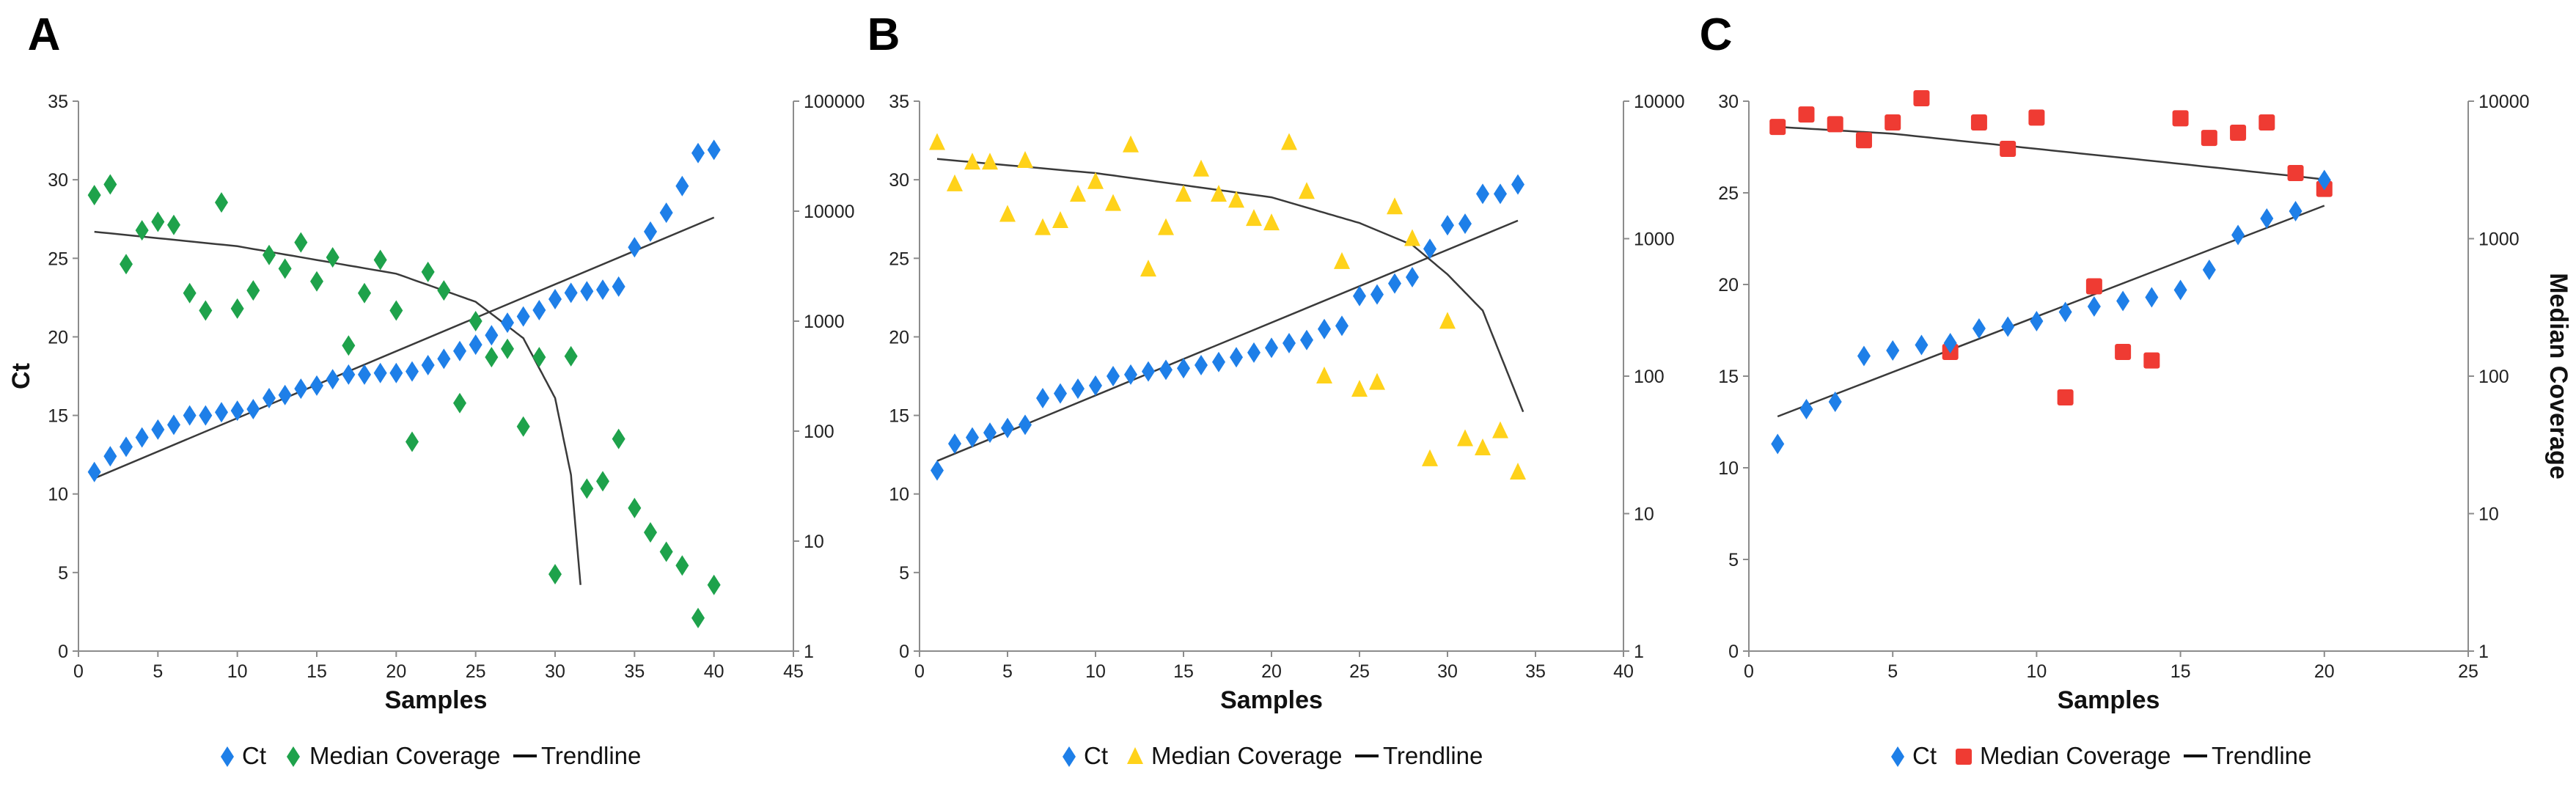 This screenshot has width=2576, height=797. I want to click on x-axis-title: Samples, so click(1271, 700).